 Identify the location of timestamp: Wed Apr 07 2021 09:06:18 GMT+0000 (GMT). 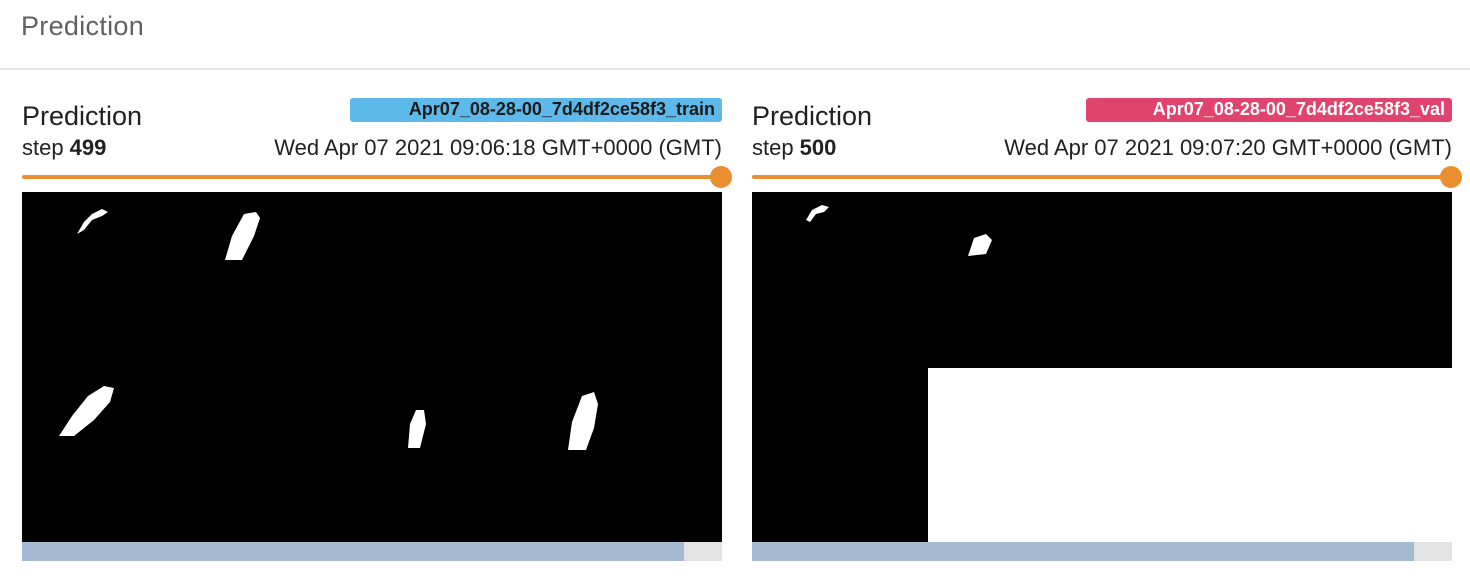
(498, 147).